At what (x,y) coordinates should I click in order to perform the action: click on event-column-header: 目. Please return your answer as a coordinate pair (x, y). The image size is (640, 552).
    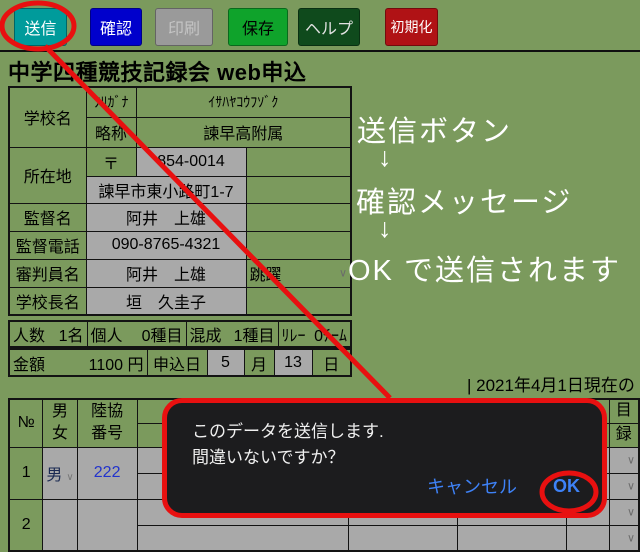
    Looking at the image, I should click on (624, 411).